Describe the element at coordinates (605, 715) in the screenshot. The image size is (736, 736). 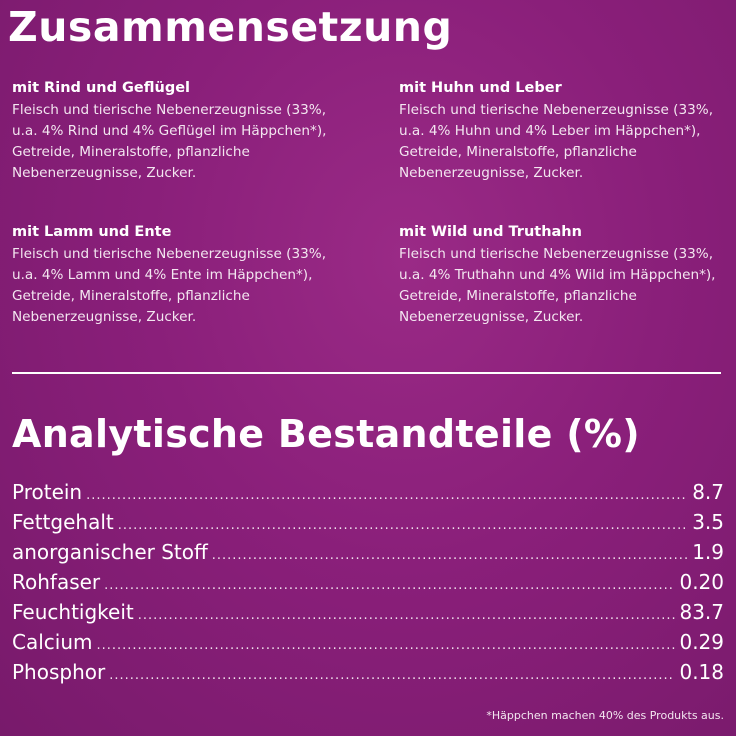
I see `footnote: *Häppchen machen 40% des Produkts aus.` at that location.